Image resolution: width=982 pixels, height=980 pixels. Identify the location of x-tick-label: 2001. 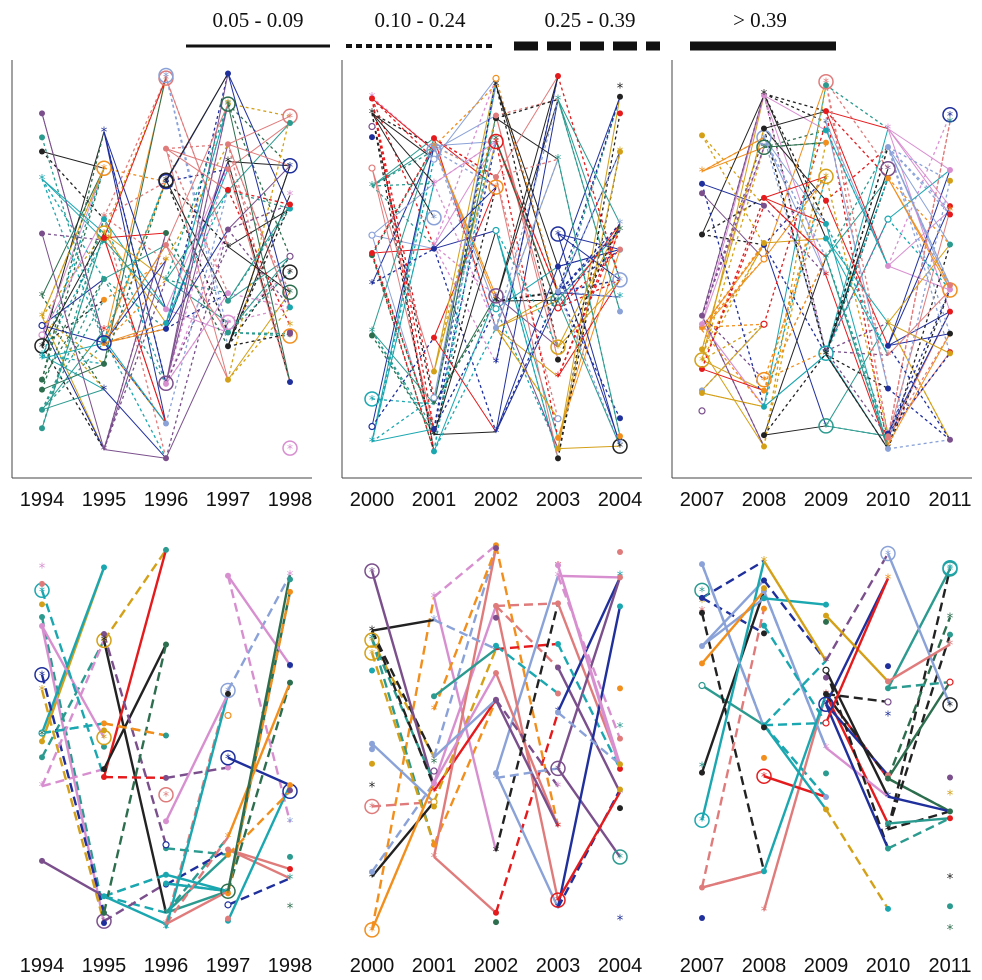
(434, 966).